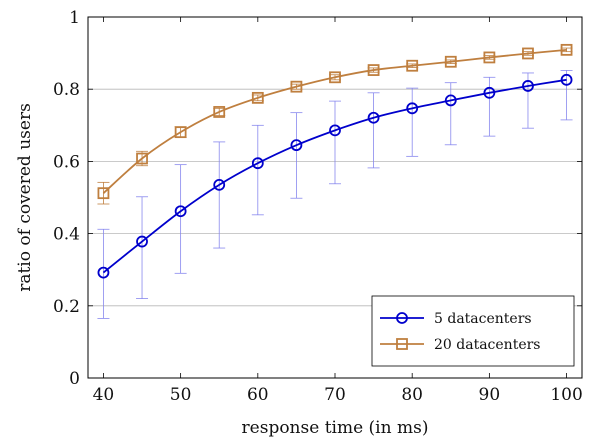 The image size is (594, 441). What do you see at coordinates (335, 428) in the screenshot?
I see `x-axis-label: response time (in ms)` at bounding box center [335, 428].